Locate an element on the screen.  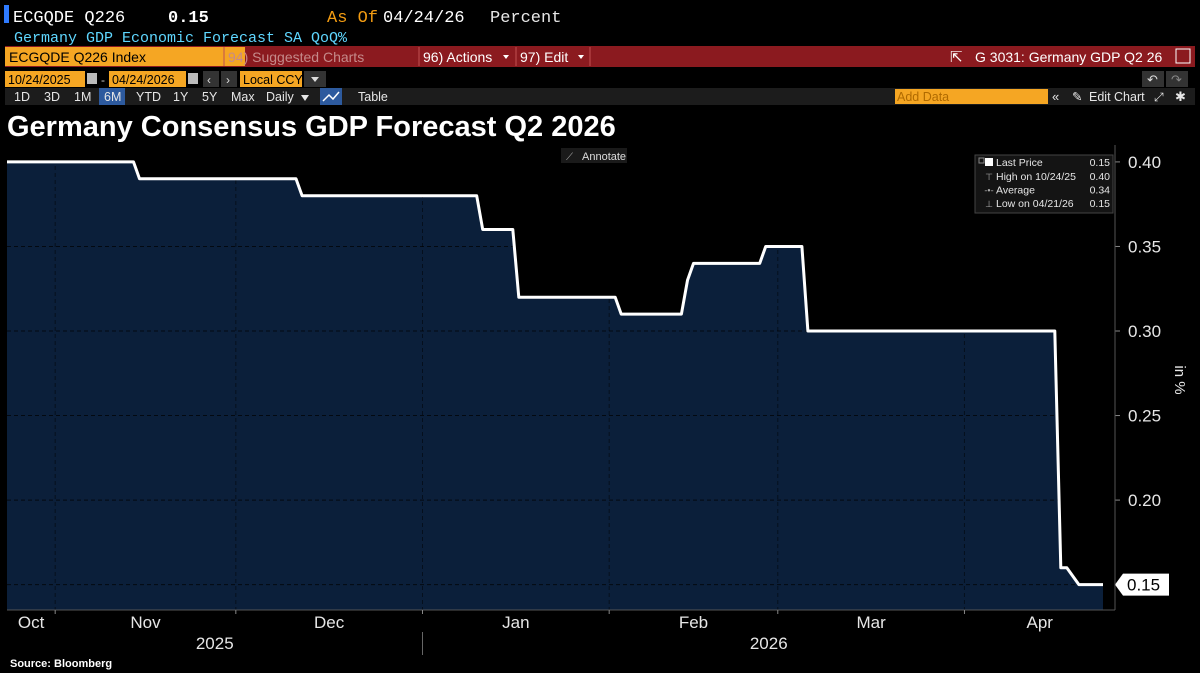
dropdown-arrow is located at coordinates (315, 79).